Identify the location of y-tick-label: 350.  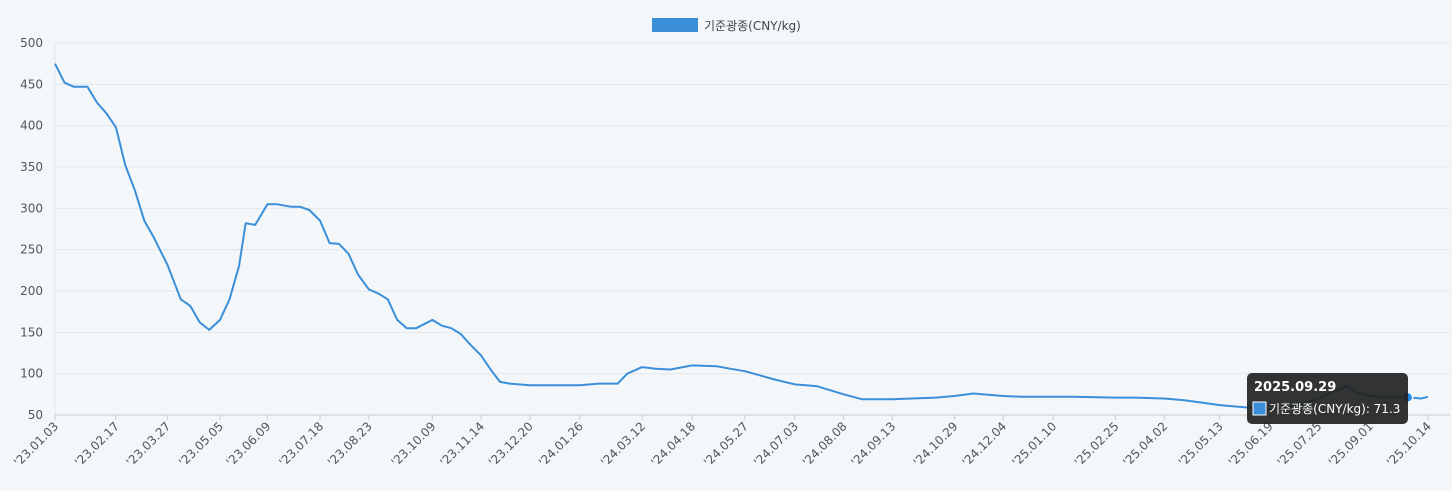
(31, 167).